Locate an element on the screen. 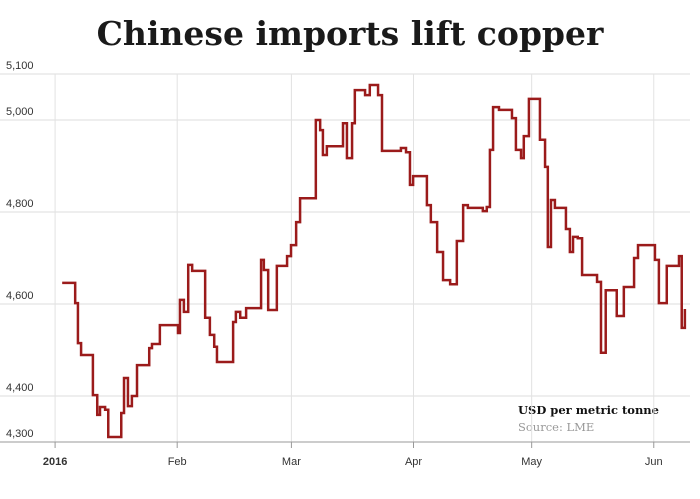  y-tick-label: 4,300 is located at coordinates (20, 434).